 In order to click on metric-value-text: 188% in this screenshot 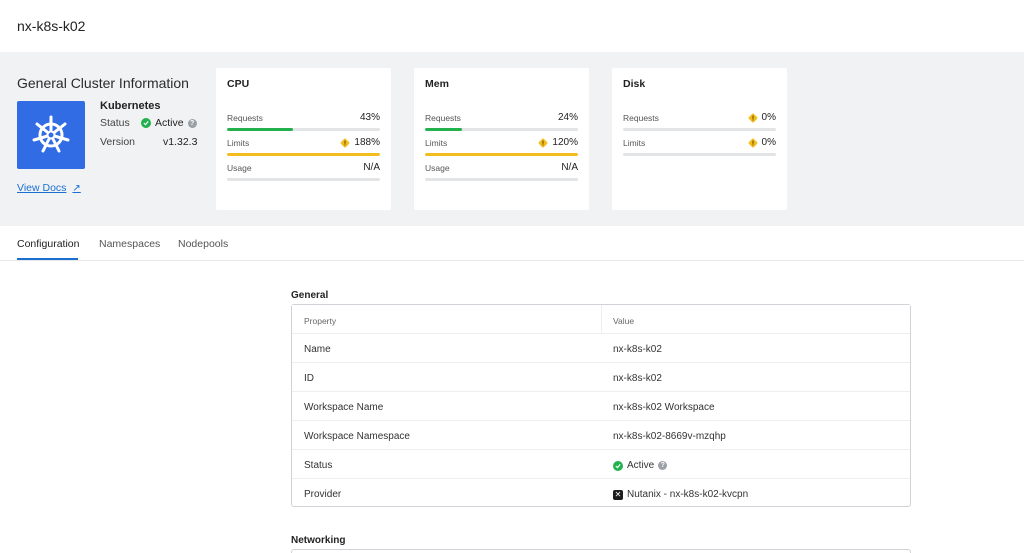, I will do `click(367, 142)`.